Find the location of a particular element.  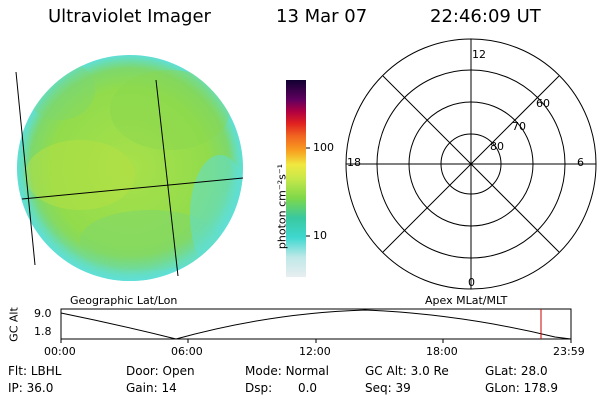

gain-value: 14 is located at coordinates (169, 388).